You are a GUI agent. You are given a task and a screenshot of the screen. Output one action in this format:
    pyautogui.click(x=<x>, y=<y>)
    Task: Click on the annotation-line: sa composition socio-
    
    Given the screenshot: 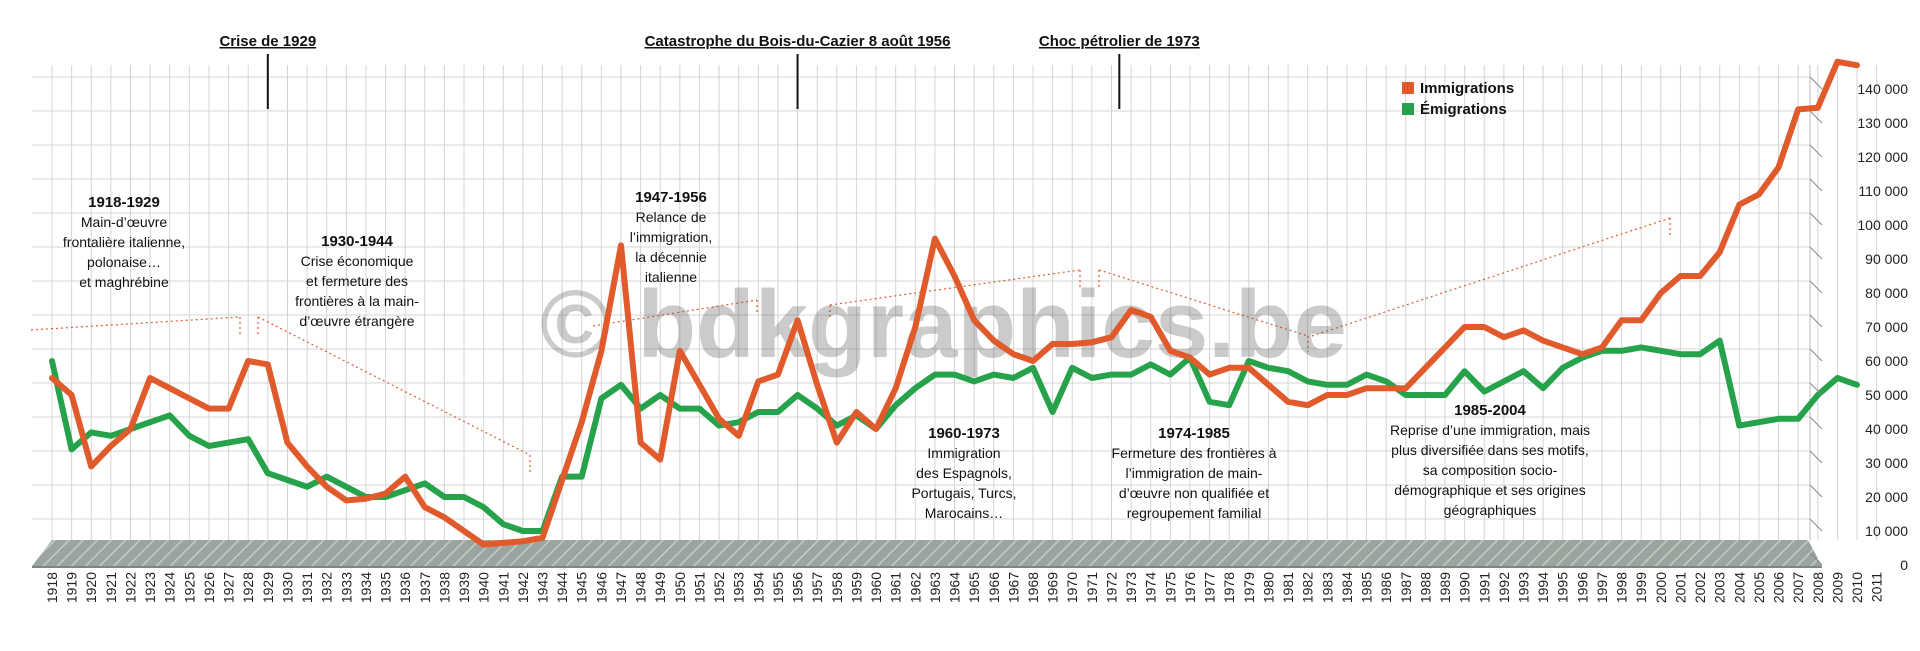 What is the action you would take?
    pyautogui.click(x=1490, y=470)
    